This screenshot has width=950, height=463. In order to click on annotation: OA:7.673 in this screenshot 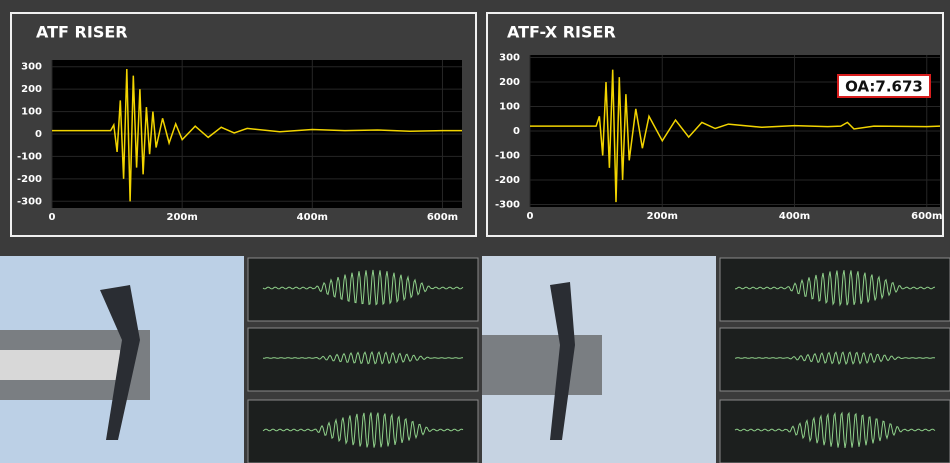, I will do `click(884, 87)`.